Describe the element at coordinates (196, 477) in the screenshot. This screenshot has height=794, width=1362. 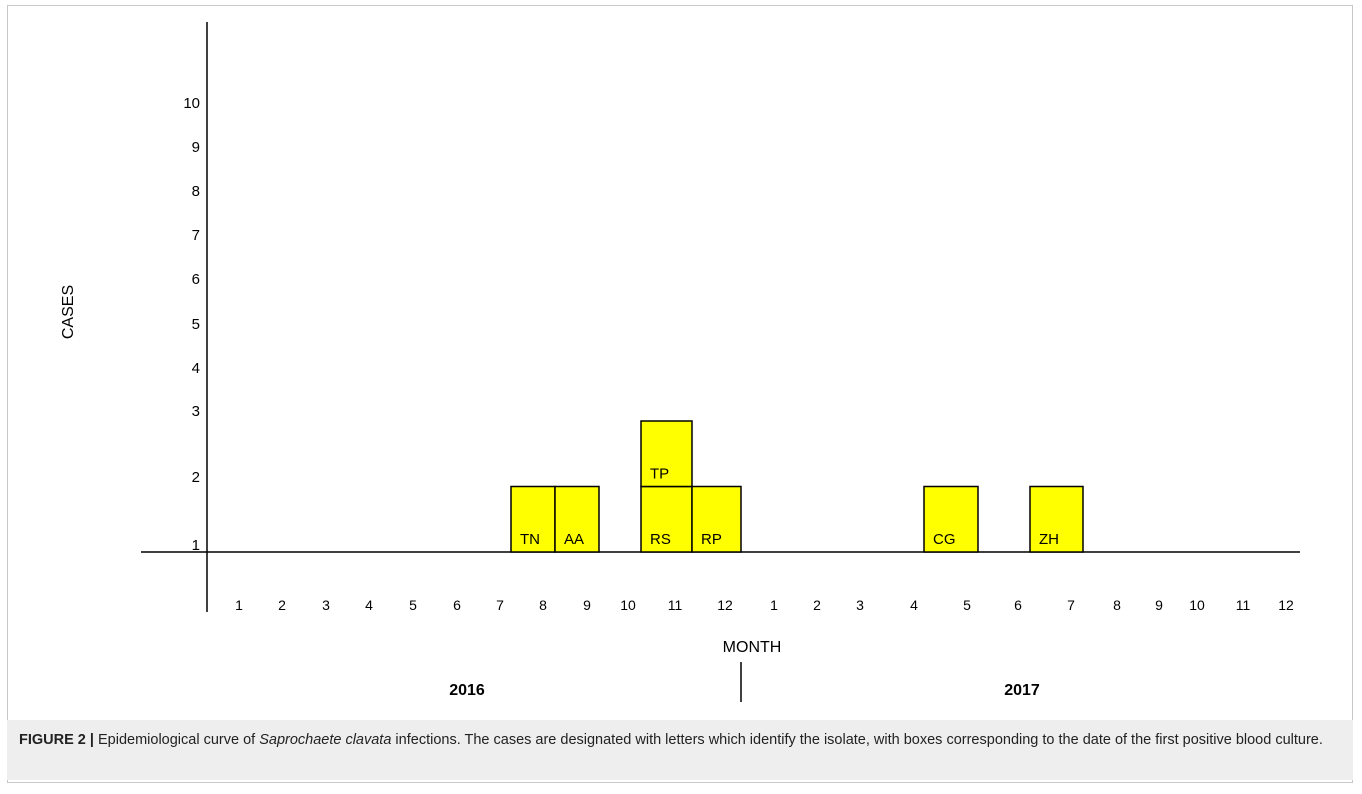
I see `y-tick-label: 2` at that location.